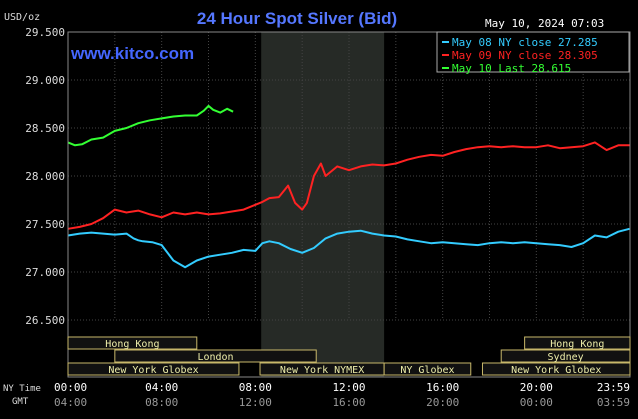 This screenshot has height=419, width=638. What do you see at coordinates (22, 389) in the screenshot?
I see `ny-time-label: NY Time` at bounding box center [22, 389].